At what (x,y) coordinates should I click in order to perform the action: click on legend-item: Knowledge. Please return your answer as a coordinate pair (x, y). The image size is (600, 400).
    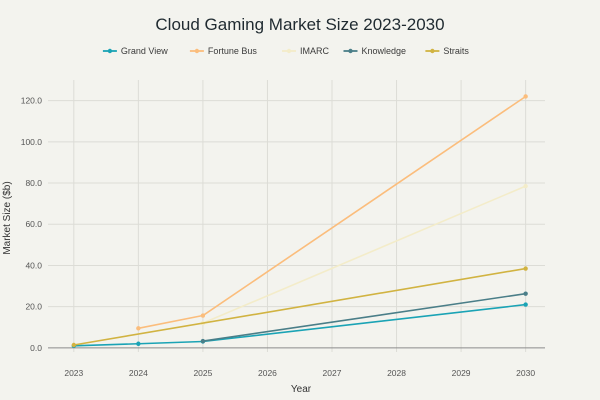
    Looking at the image, I should click on (375, 51).